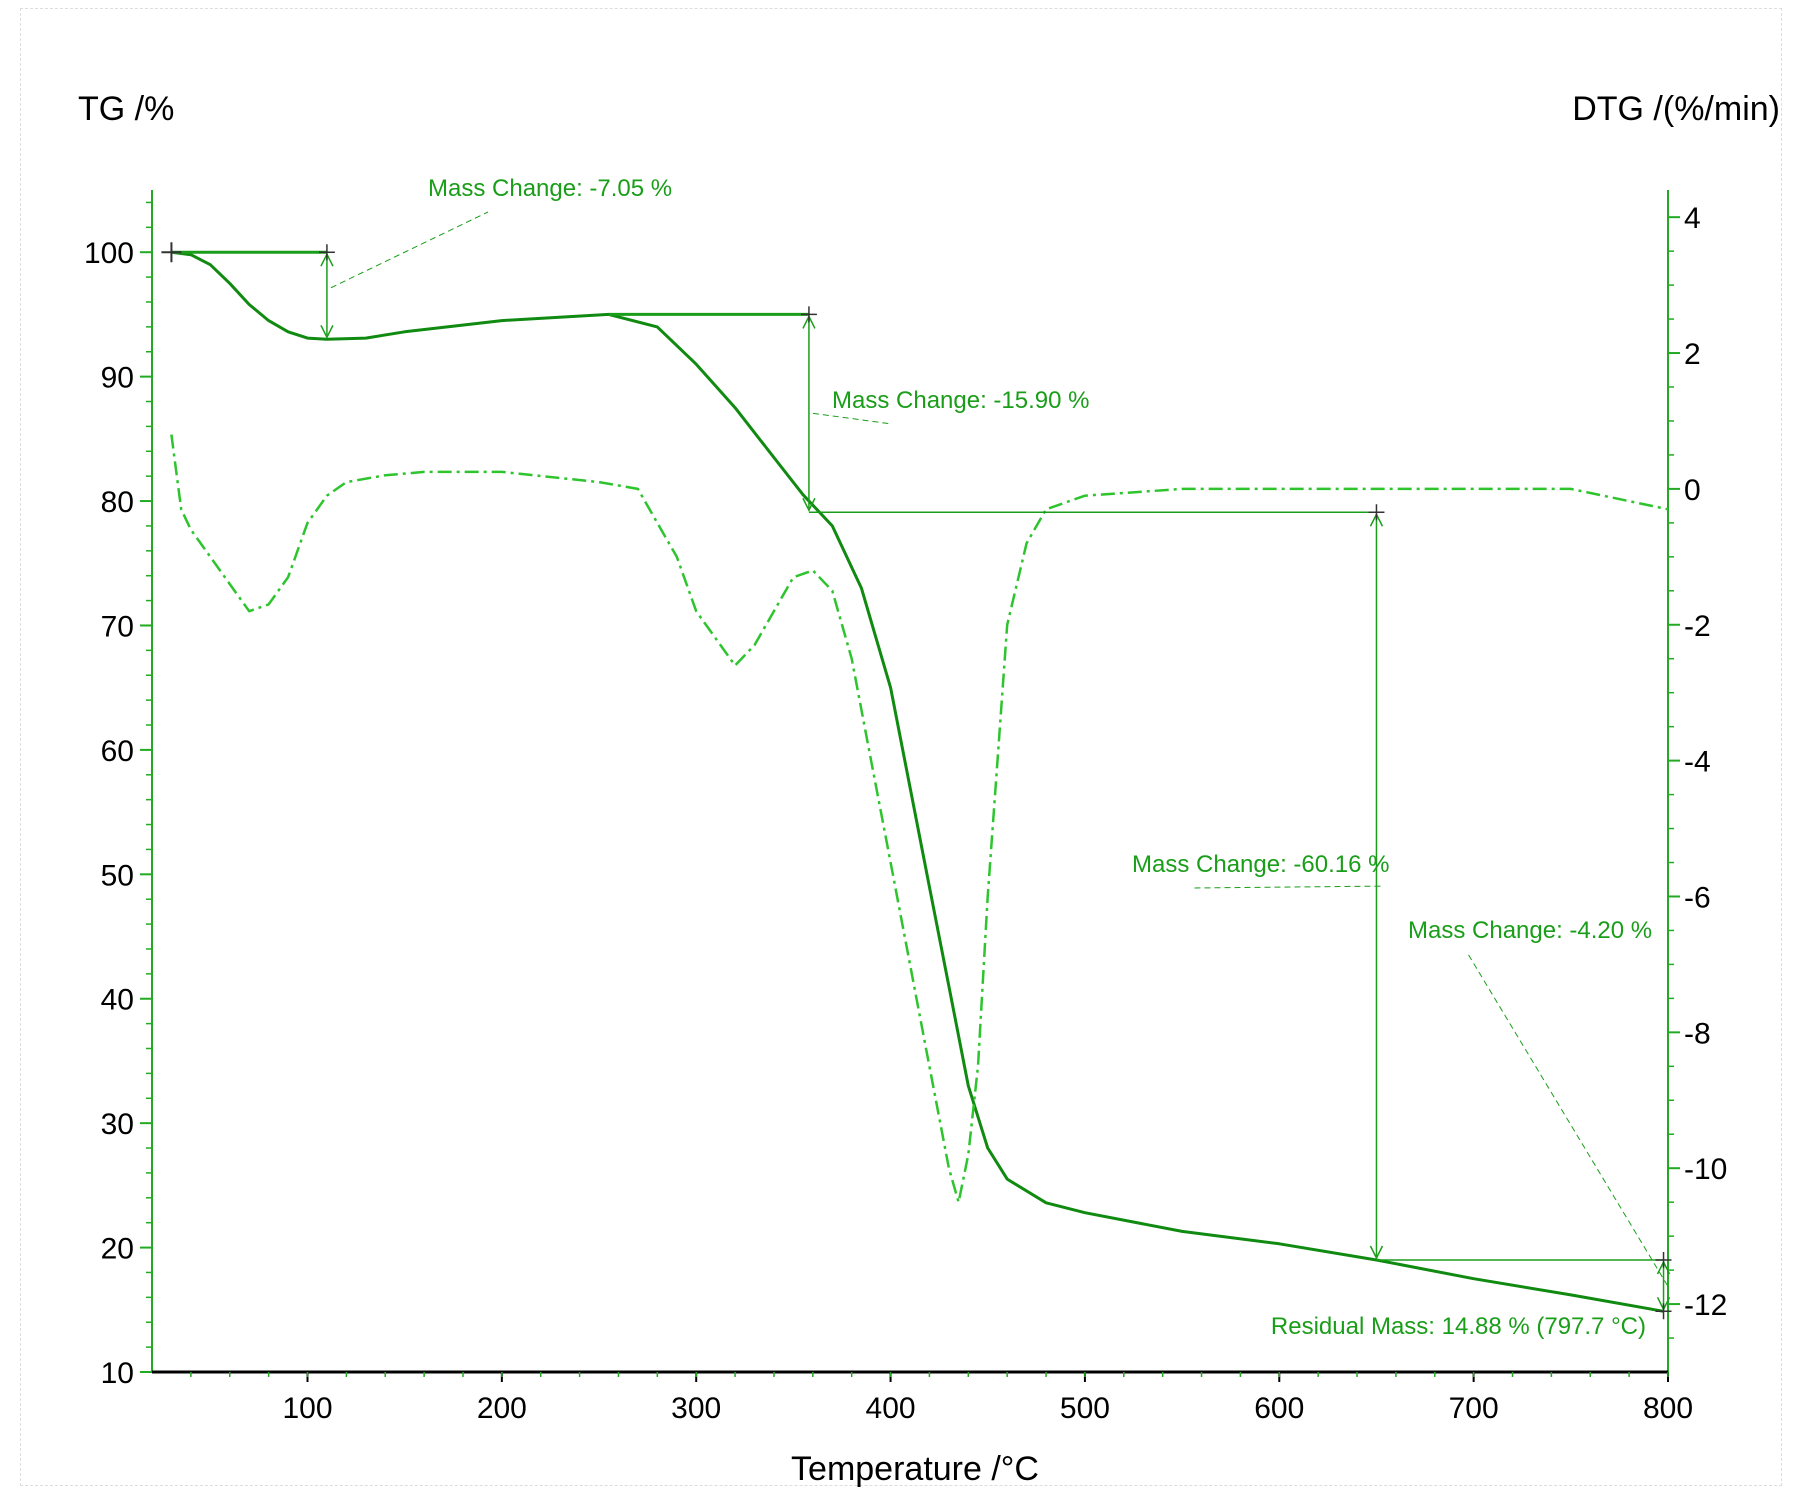 This screenshot has height=1500, width=1800. What do you see at coordinates (171, 252) in the screenshot?
I see `start-cross-marker` at bounding box center [171, 252].